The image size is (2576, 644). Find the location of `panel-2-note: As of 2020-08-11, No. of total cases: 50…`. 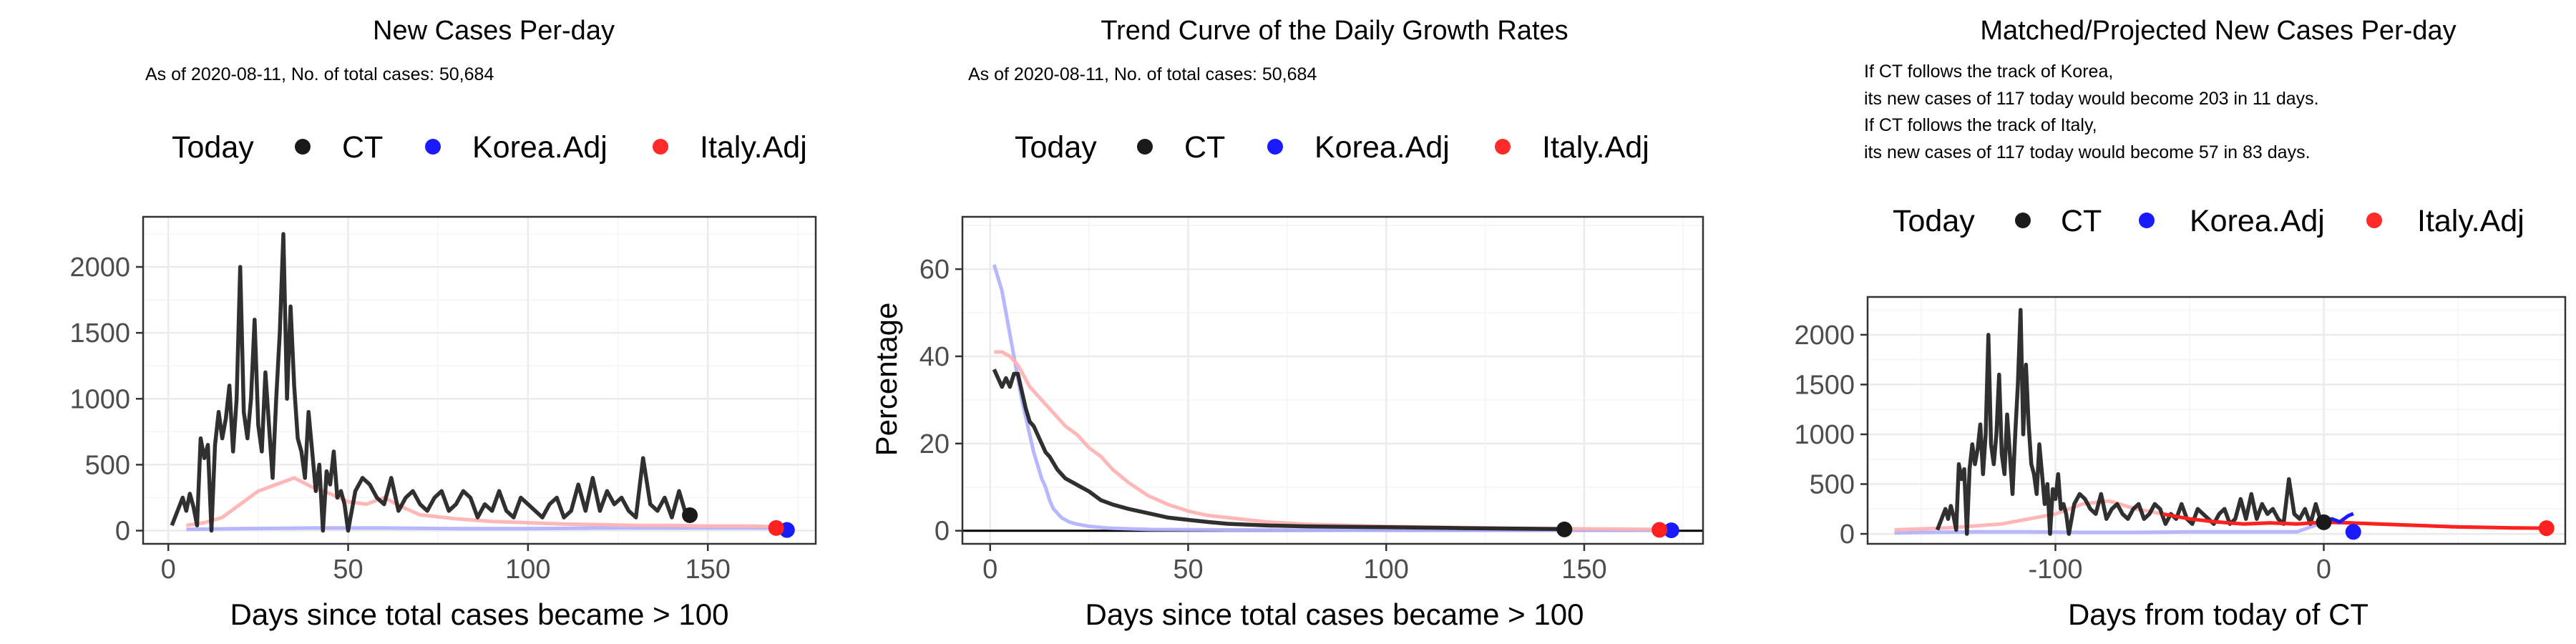

panel-2-note: As of 2020-08-11, No. of total cases: 50… is located at coordinates (1142, 74).